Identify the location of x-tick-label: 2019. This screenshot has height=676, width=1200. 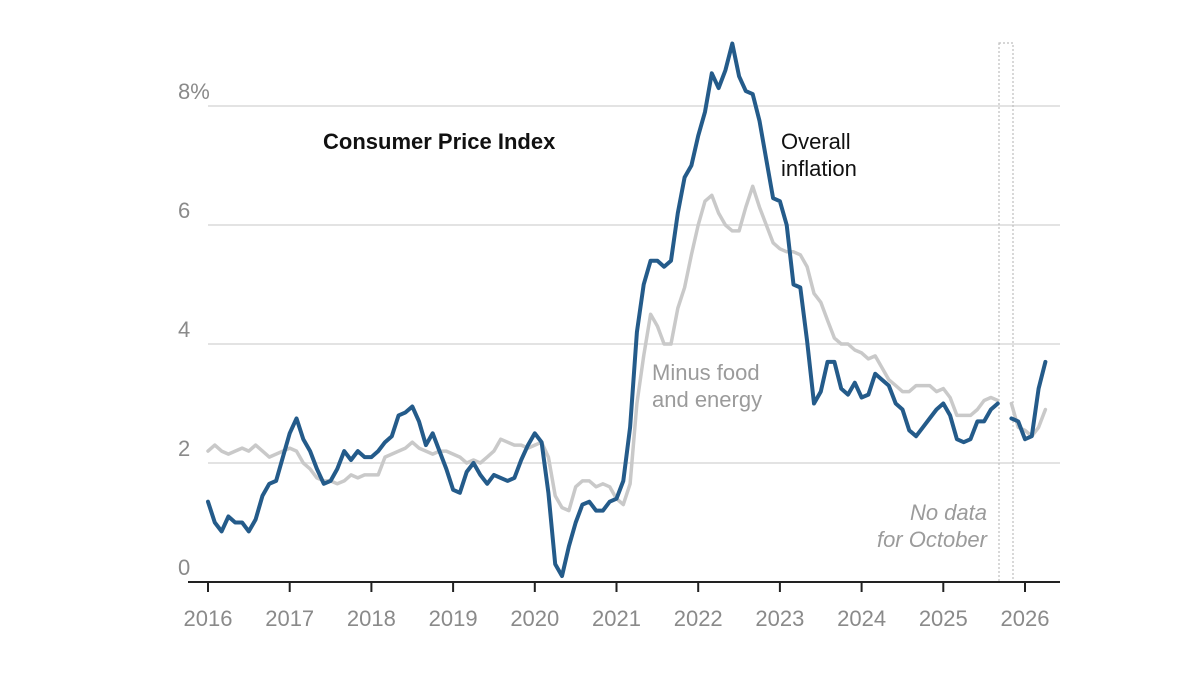
(453, 618).